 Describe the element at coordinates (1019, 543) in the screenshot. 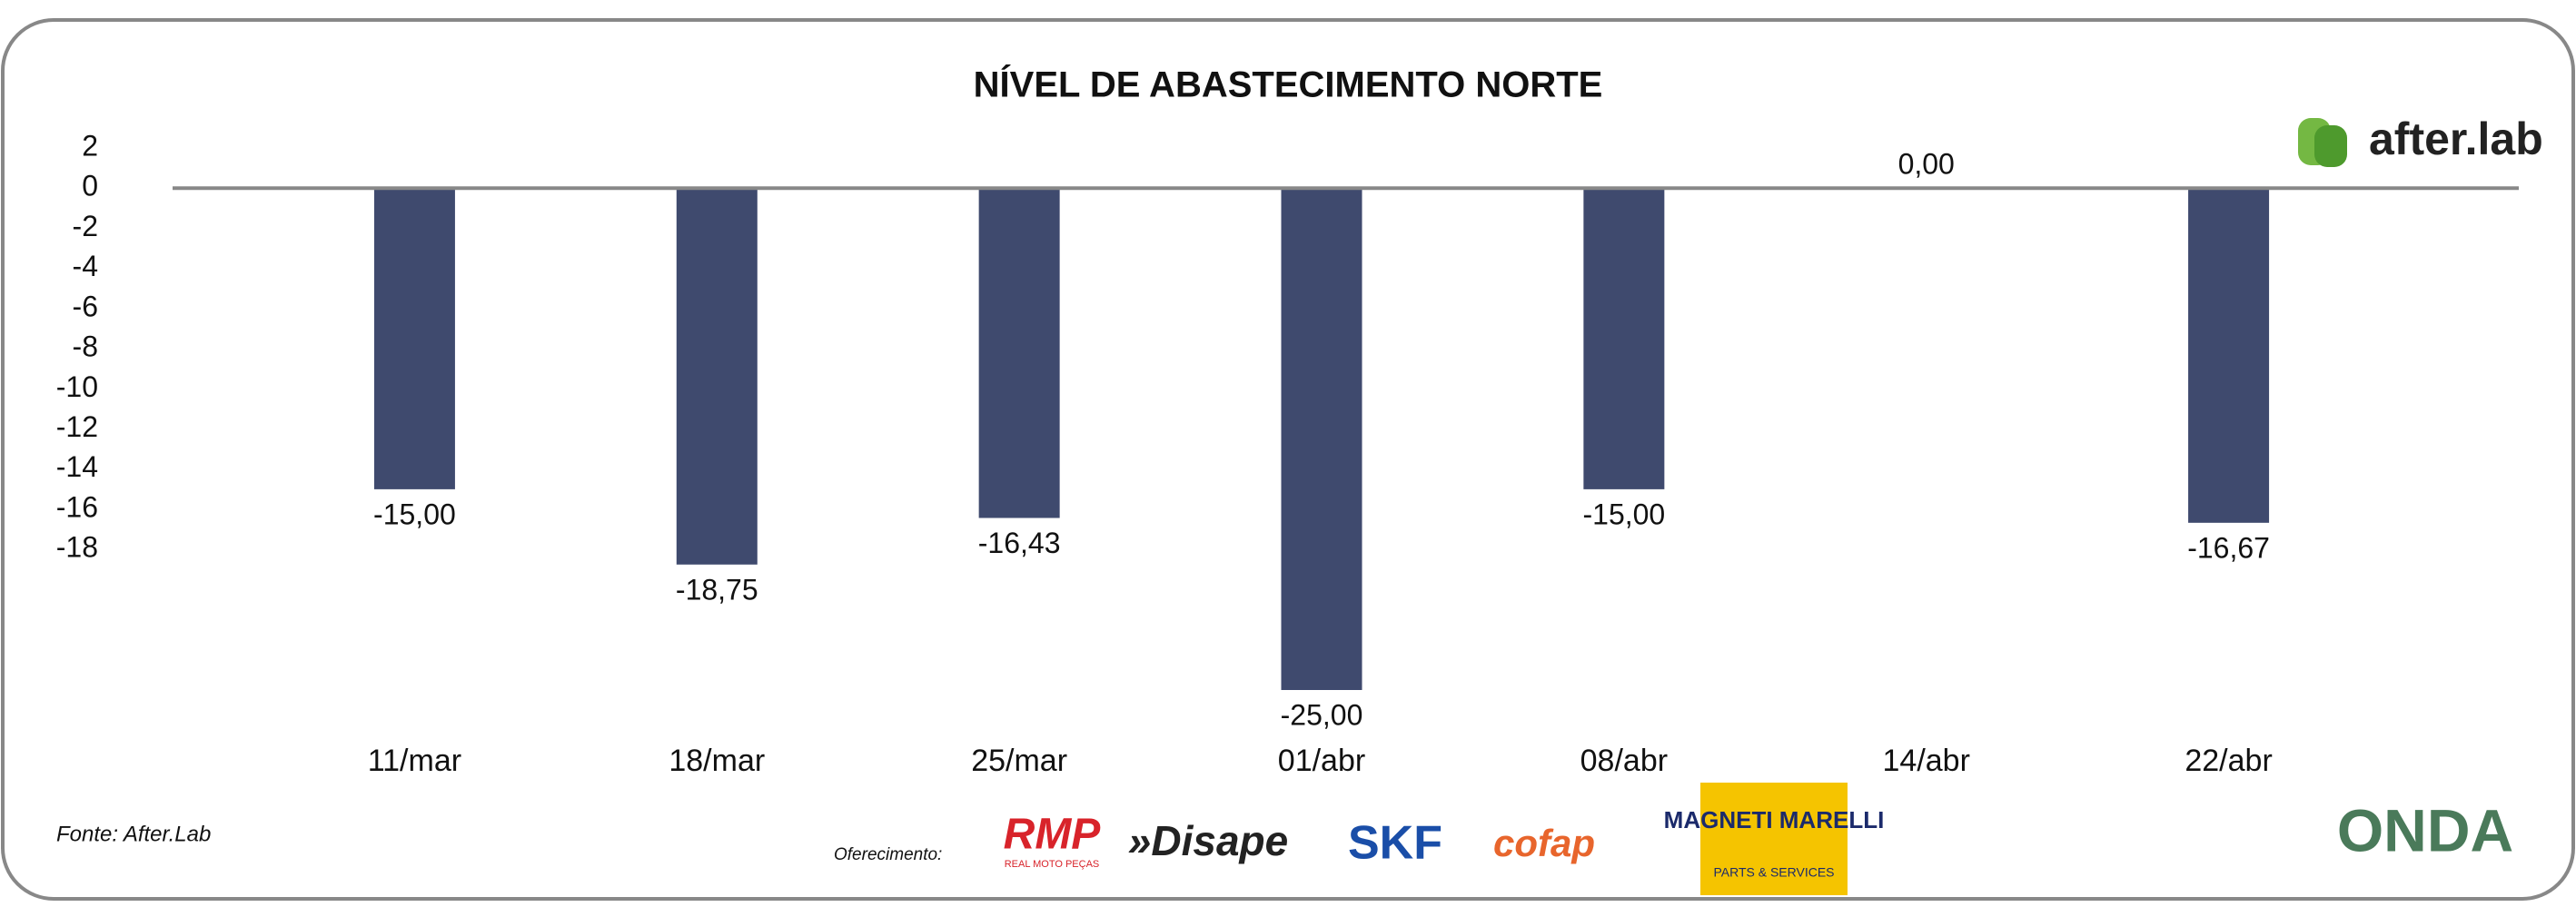

I see `value-label: -16,43` at that location.